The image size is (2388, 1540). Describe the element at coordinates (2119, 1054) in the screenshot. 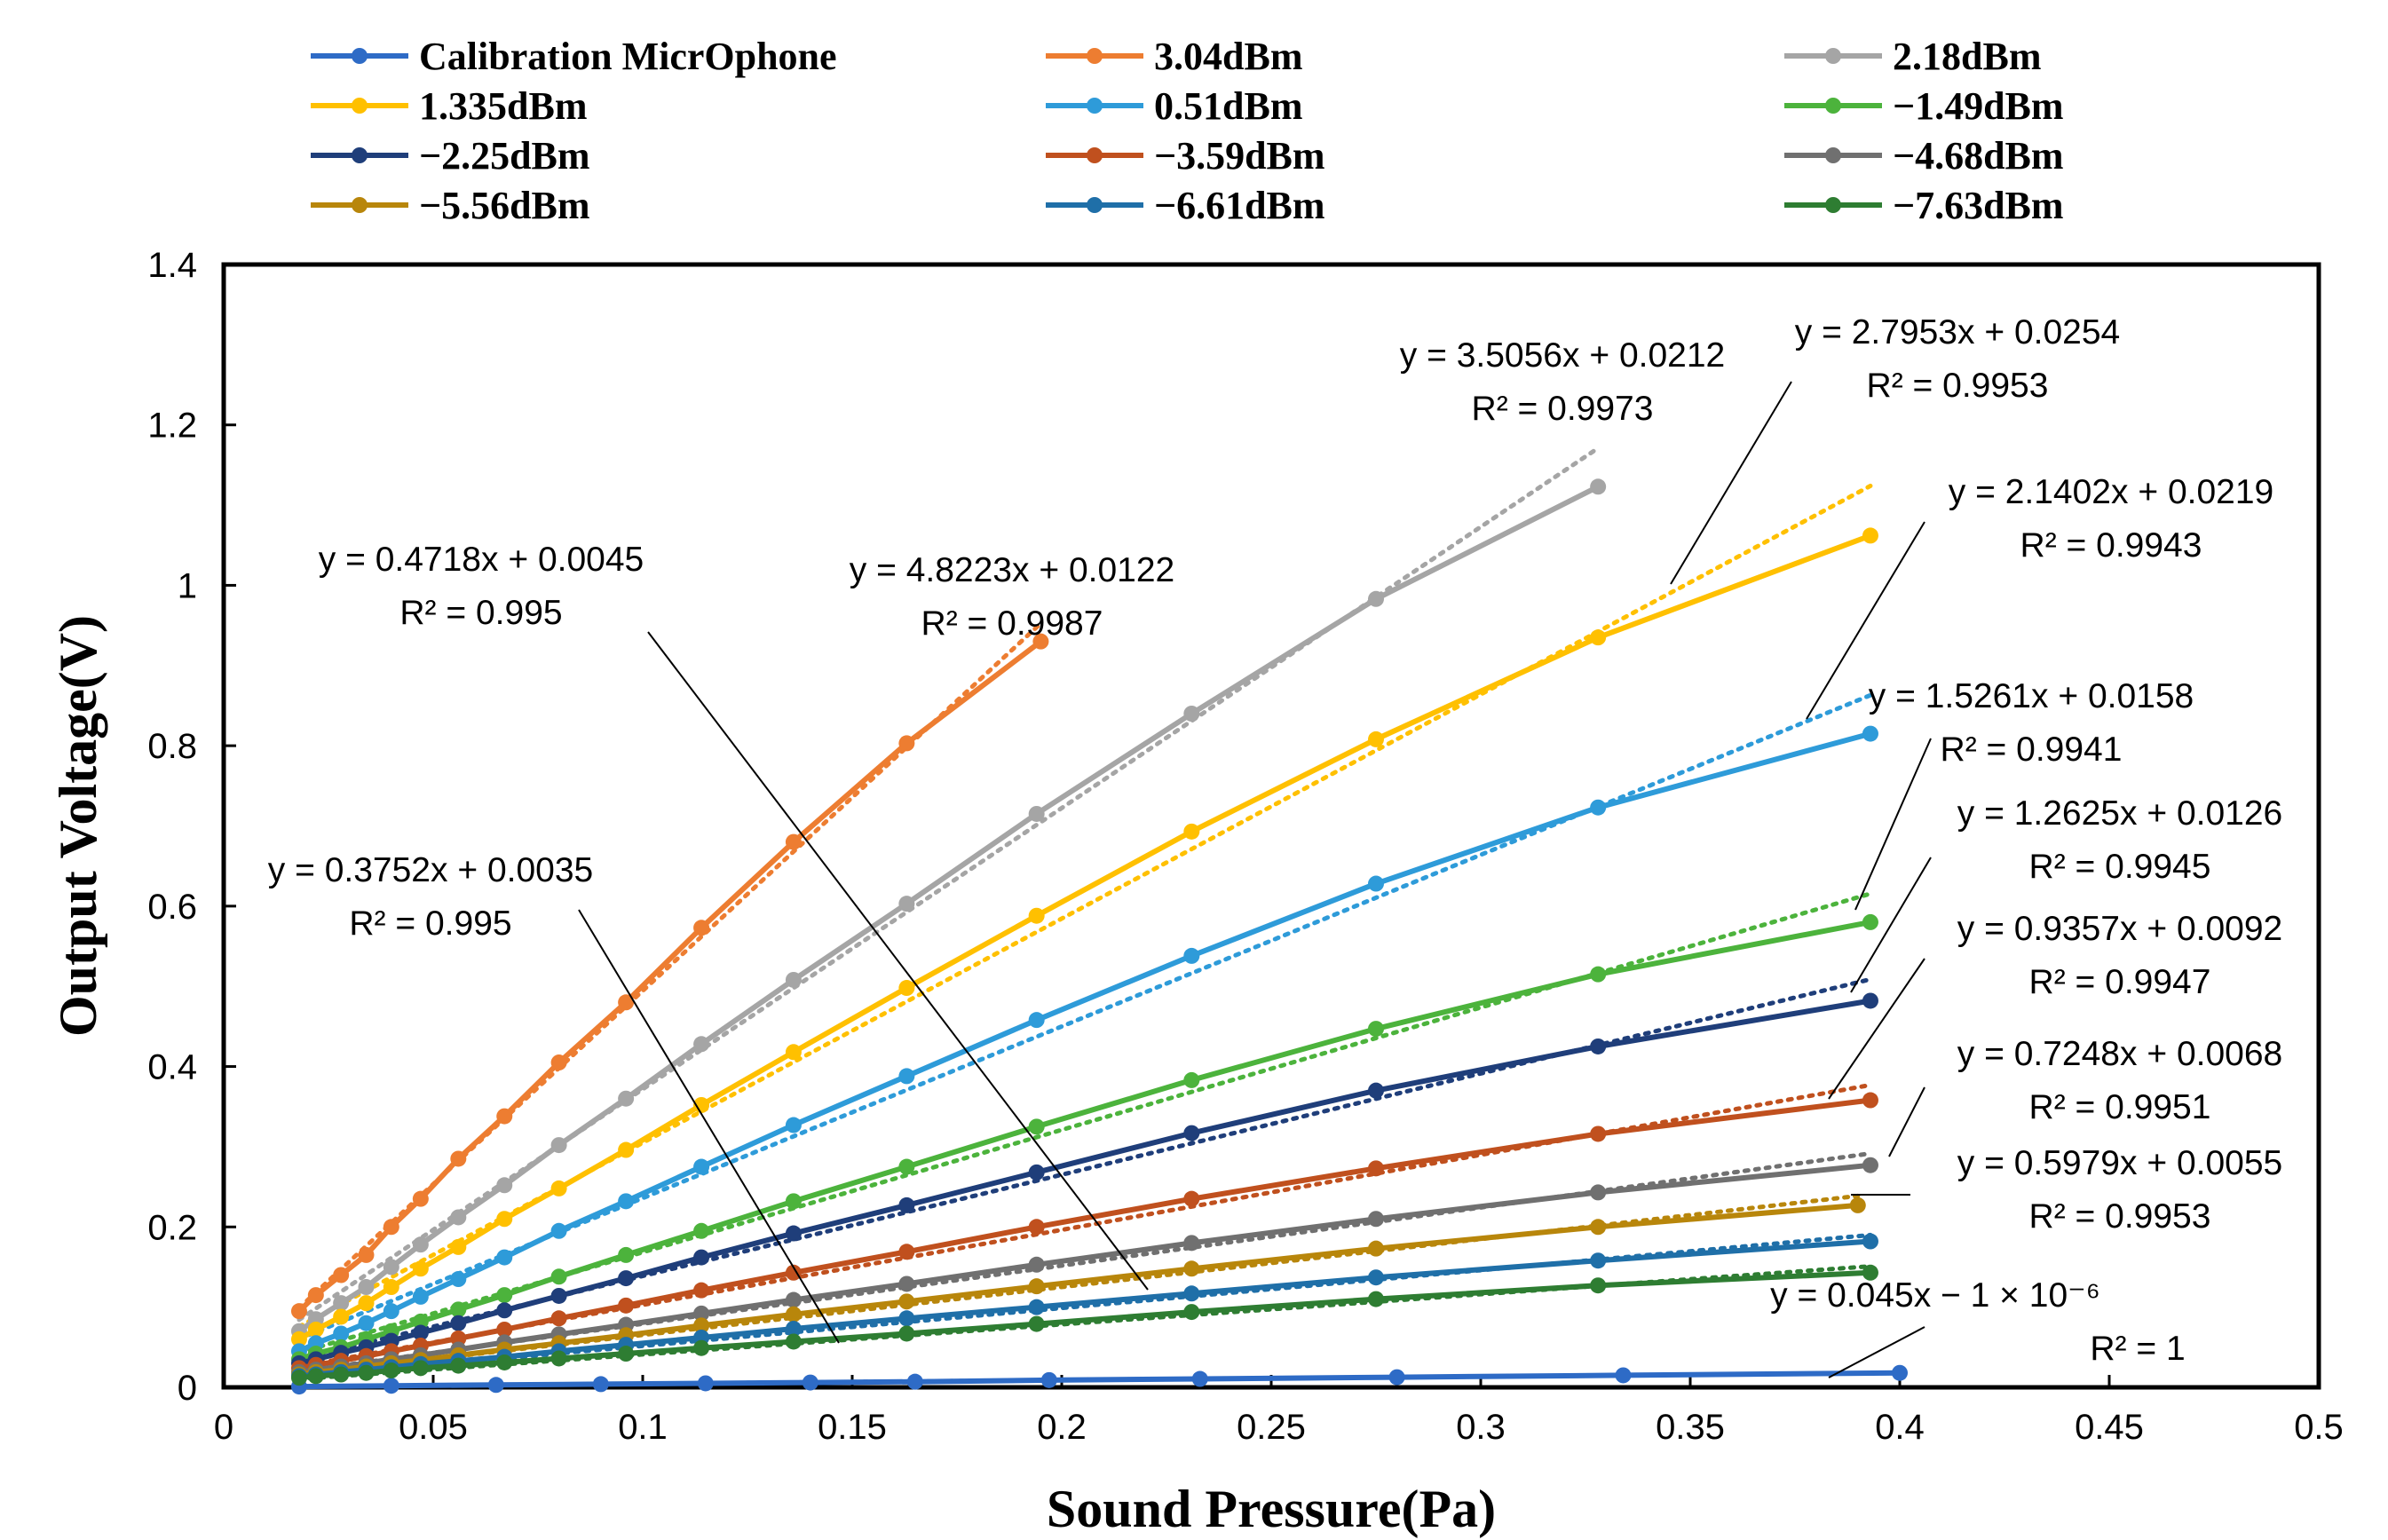

I see `equation-label-8: y = 0.7248x + 0.0068` at that location.